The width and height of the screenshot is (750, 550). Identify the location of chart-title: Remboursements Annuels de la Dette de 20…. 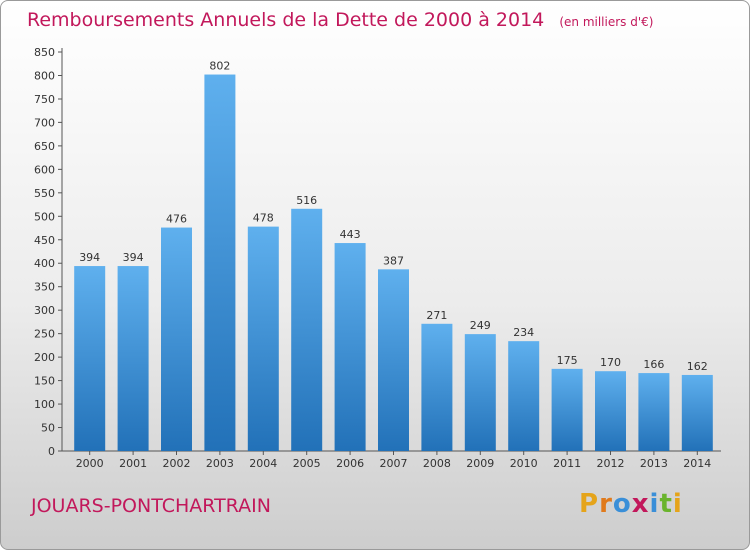
(286, 20).